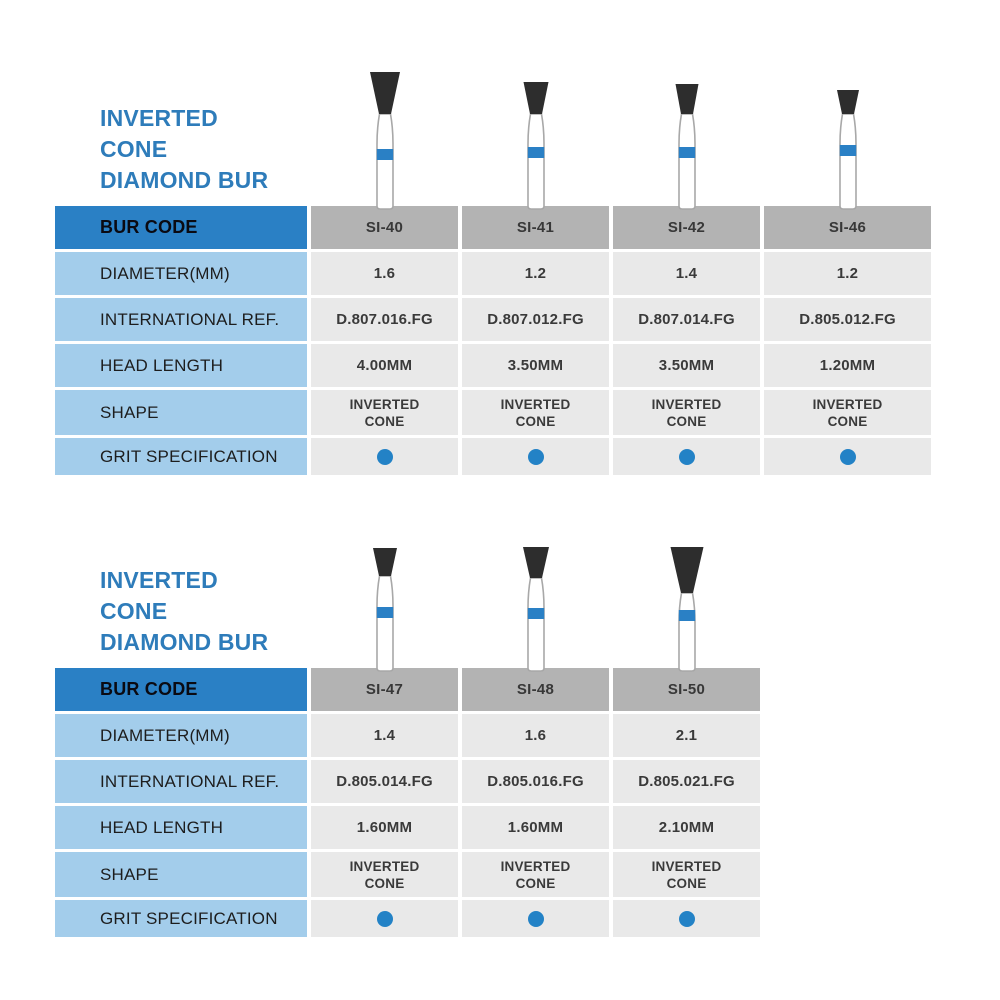 This screenshot has height=1000, width=1000. I want to click on bur-code-cell: SI-46, so click(847, 227).